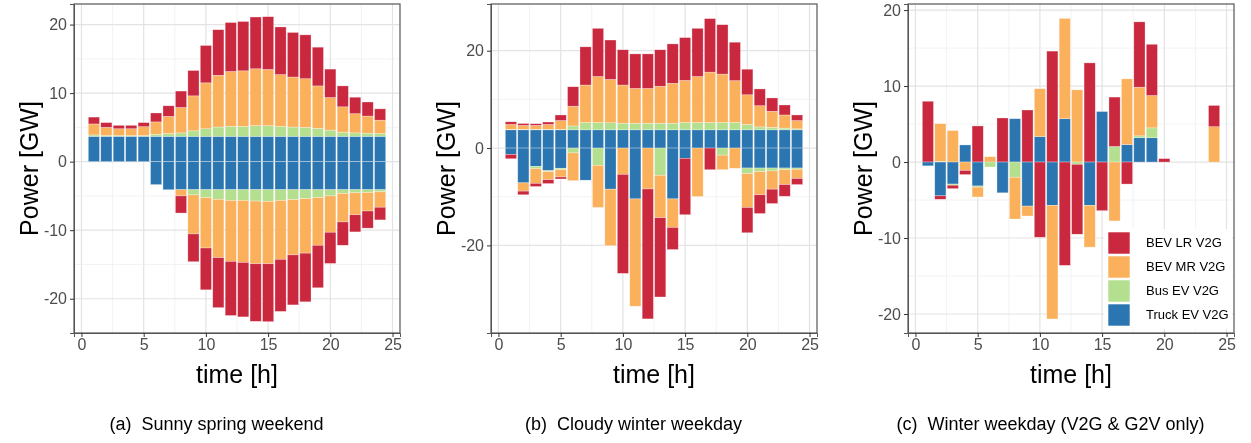 Image resolution: width=1251 pixels, height=443 pixels. Describe the element at coordinates (1187, 314) in the screenshot. I see `legend-label: Truck EV V2G` at that location.